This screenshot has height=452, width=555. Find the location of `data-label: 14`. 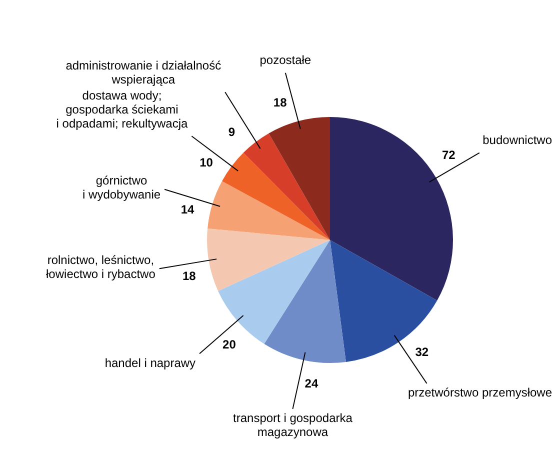

data-label: 14 is located at coordinates (187, 209).